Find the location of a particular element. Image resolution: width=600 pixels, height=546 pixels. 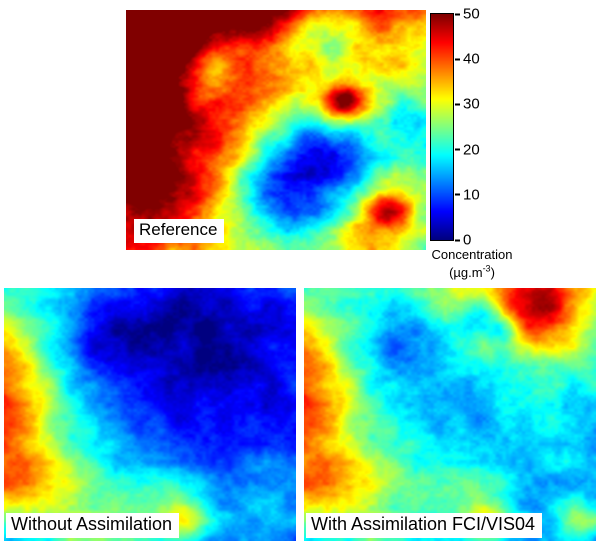

colorbar-tick: 50 is located at coordinates (467, 14).